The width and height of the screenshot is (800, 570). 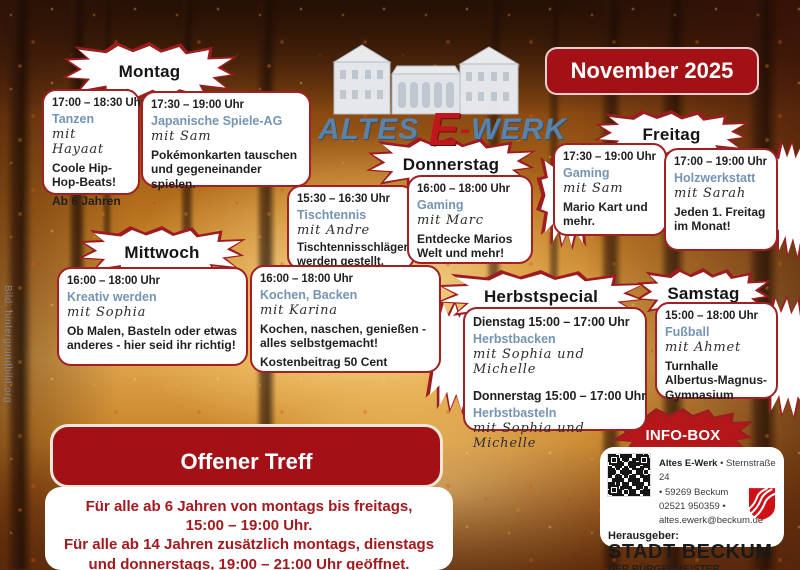 What do you see at coordinates (716, 380) in the screenshot?
I see `event-desc: Turnhalle Albertus-Magnus-Gymnasium` at bounding box center [716, 380].